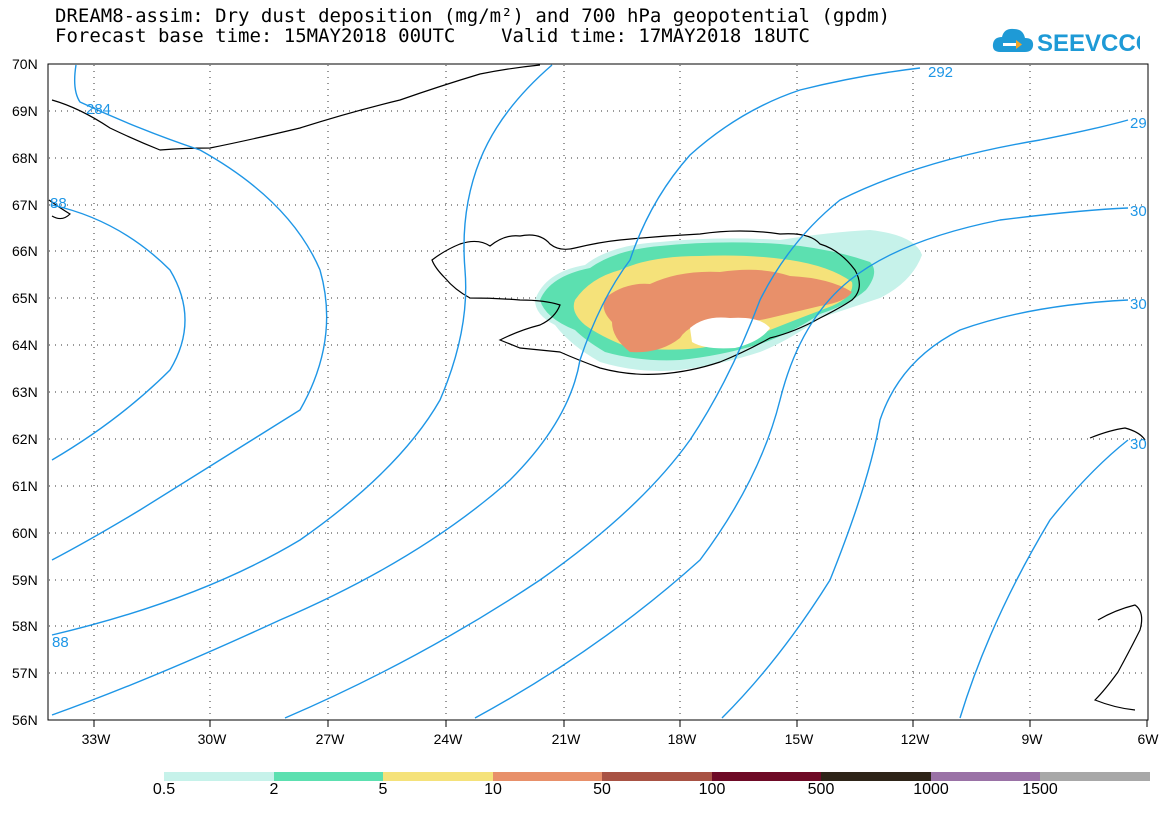  Describe the element at coordinates (1088, 43) in the screenshot. I see `logo-text: SEEVCCC` at that location.